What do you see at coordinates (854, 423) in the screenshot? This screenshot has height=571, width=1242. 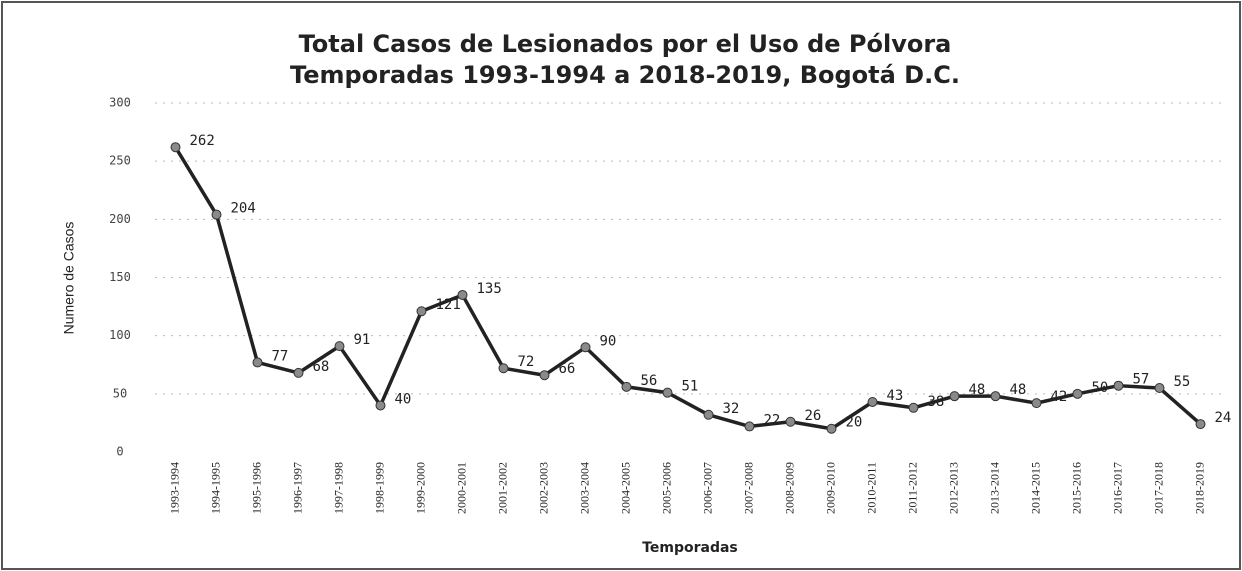 I see `data-label: 20` at bounding box center [854, 423].